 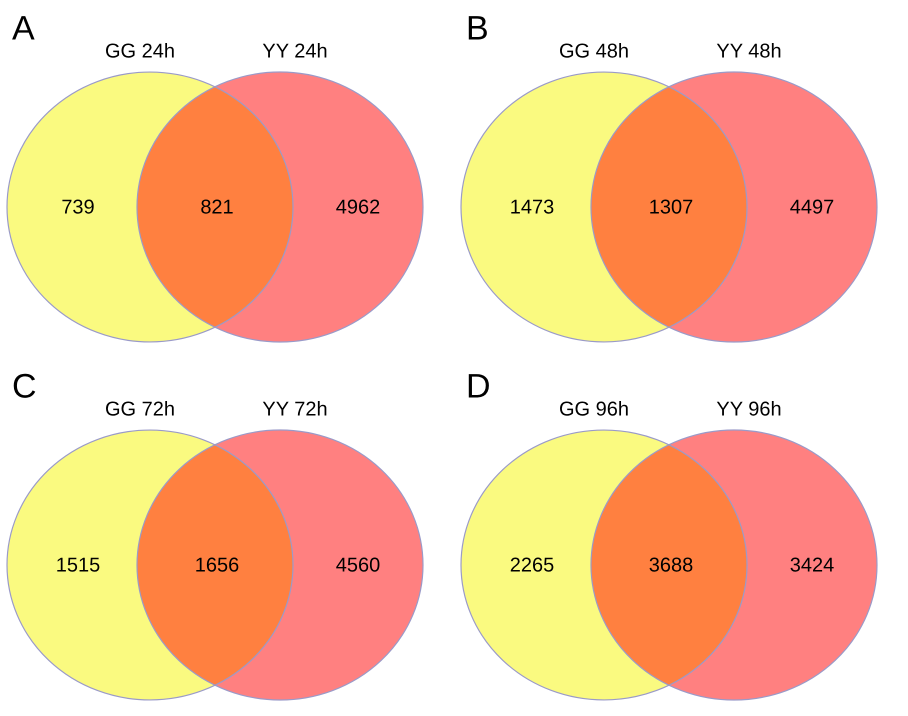 I want to click on data-label: 3688, so click(x=671, y=565).